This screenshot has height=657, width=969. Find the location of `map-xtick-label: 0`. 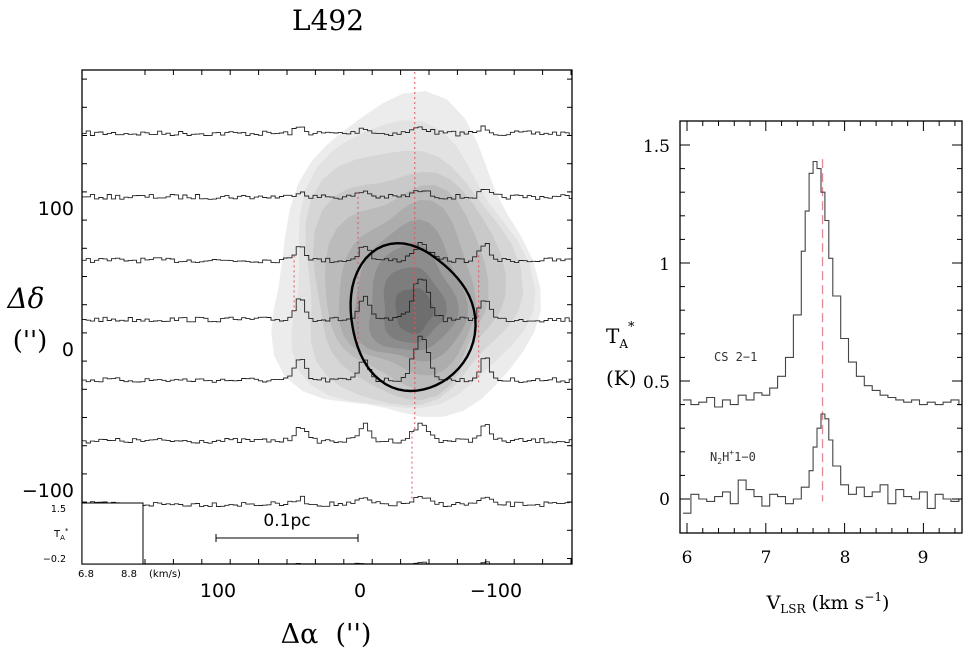

map-xtick-label: 0 is located at coordinates (360, 591).